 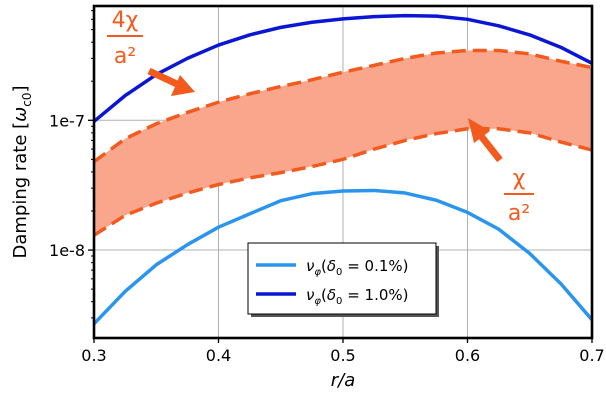 I want to click on x-tick-label: 0.5, so click(x=342, y=355).